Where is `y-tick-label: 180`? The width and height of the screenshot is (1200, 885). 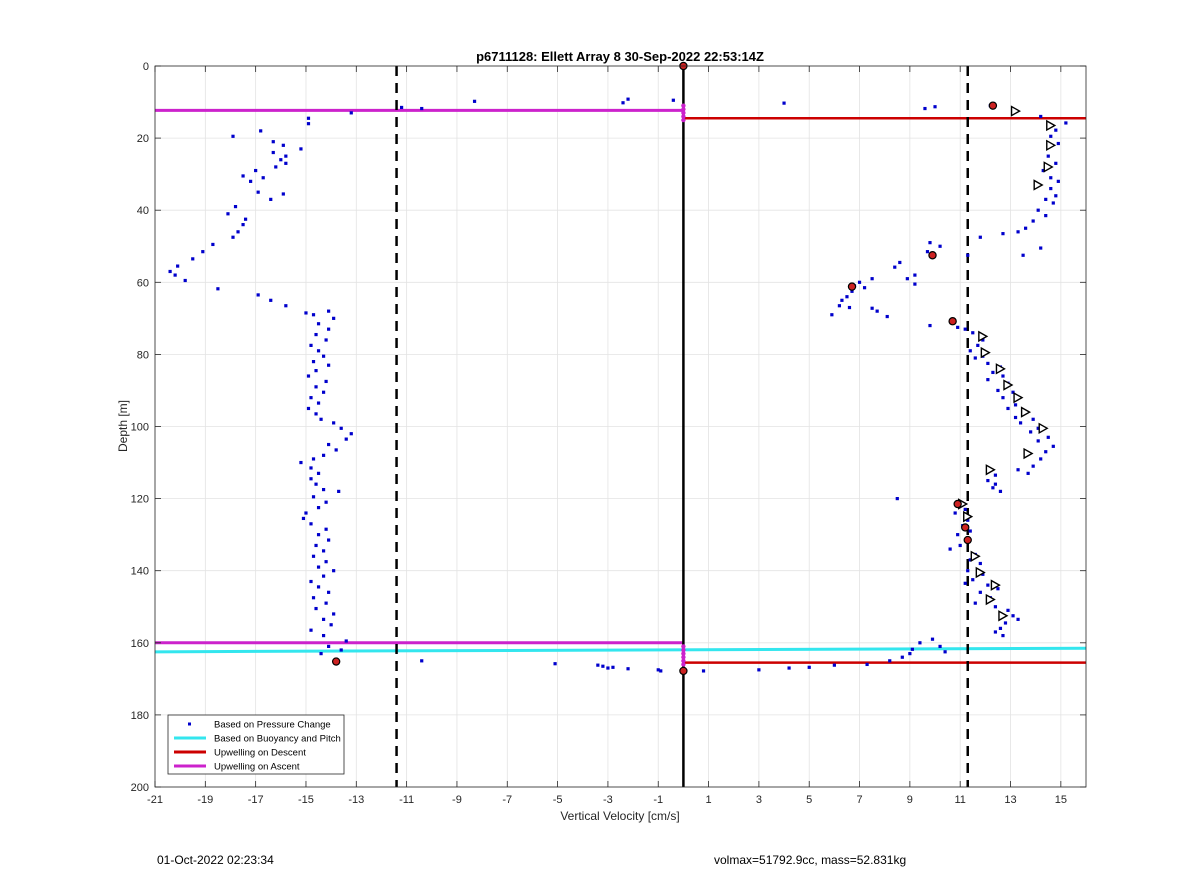
y-tick-label: 180 is located at coordinates (140, 716).